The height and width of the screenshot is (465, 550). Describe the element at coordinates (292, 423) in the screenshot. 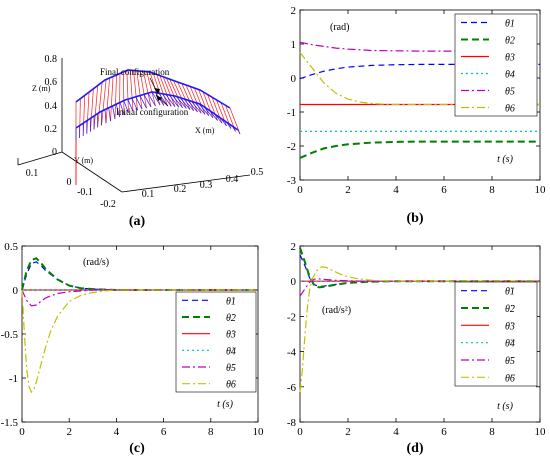

I see `y-tick-label: -8` at that location.